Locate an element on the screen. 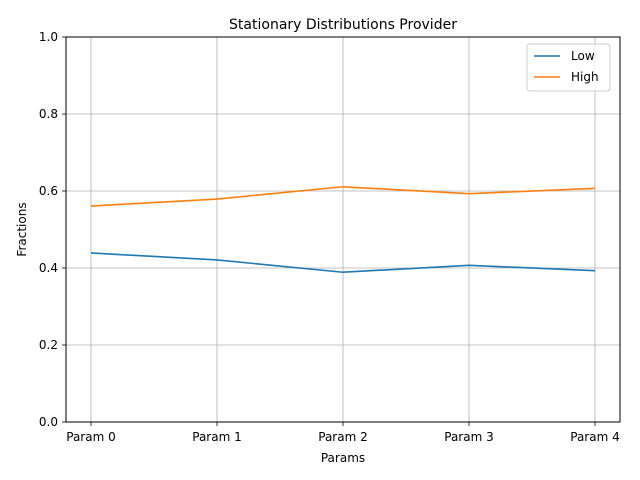 The width and height of the screenshot is (640, 480). x-axis-ticks: Param 0 Param 1 Param 2 Param 3 Param 4 is located at coordinates (343, 433).